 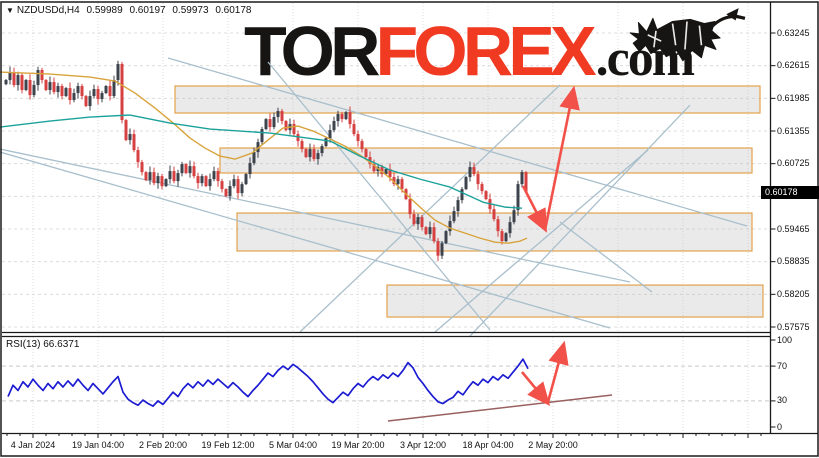 What do you see at coordinates (793, 326) in the screenshot?
I see `price-axis-label: 0.57575` at bounding box center [793, 326].